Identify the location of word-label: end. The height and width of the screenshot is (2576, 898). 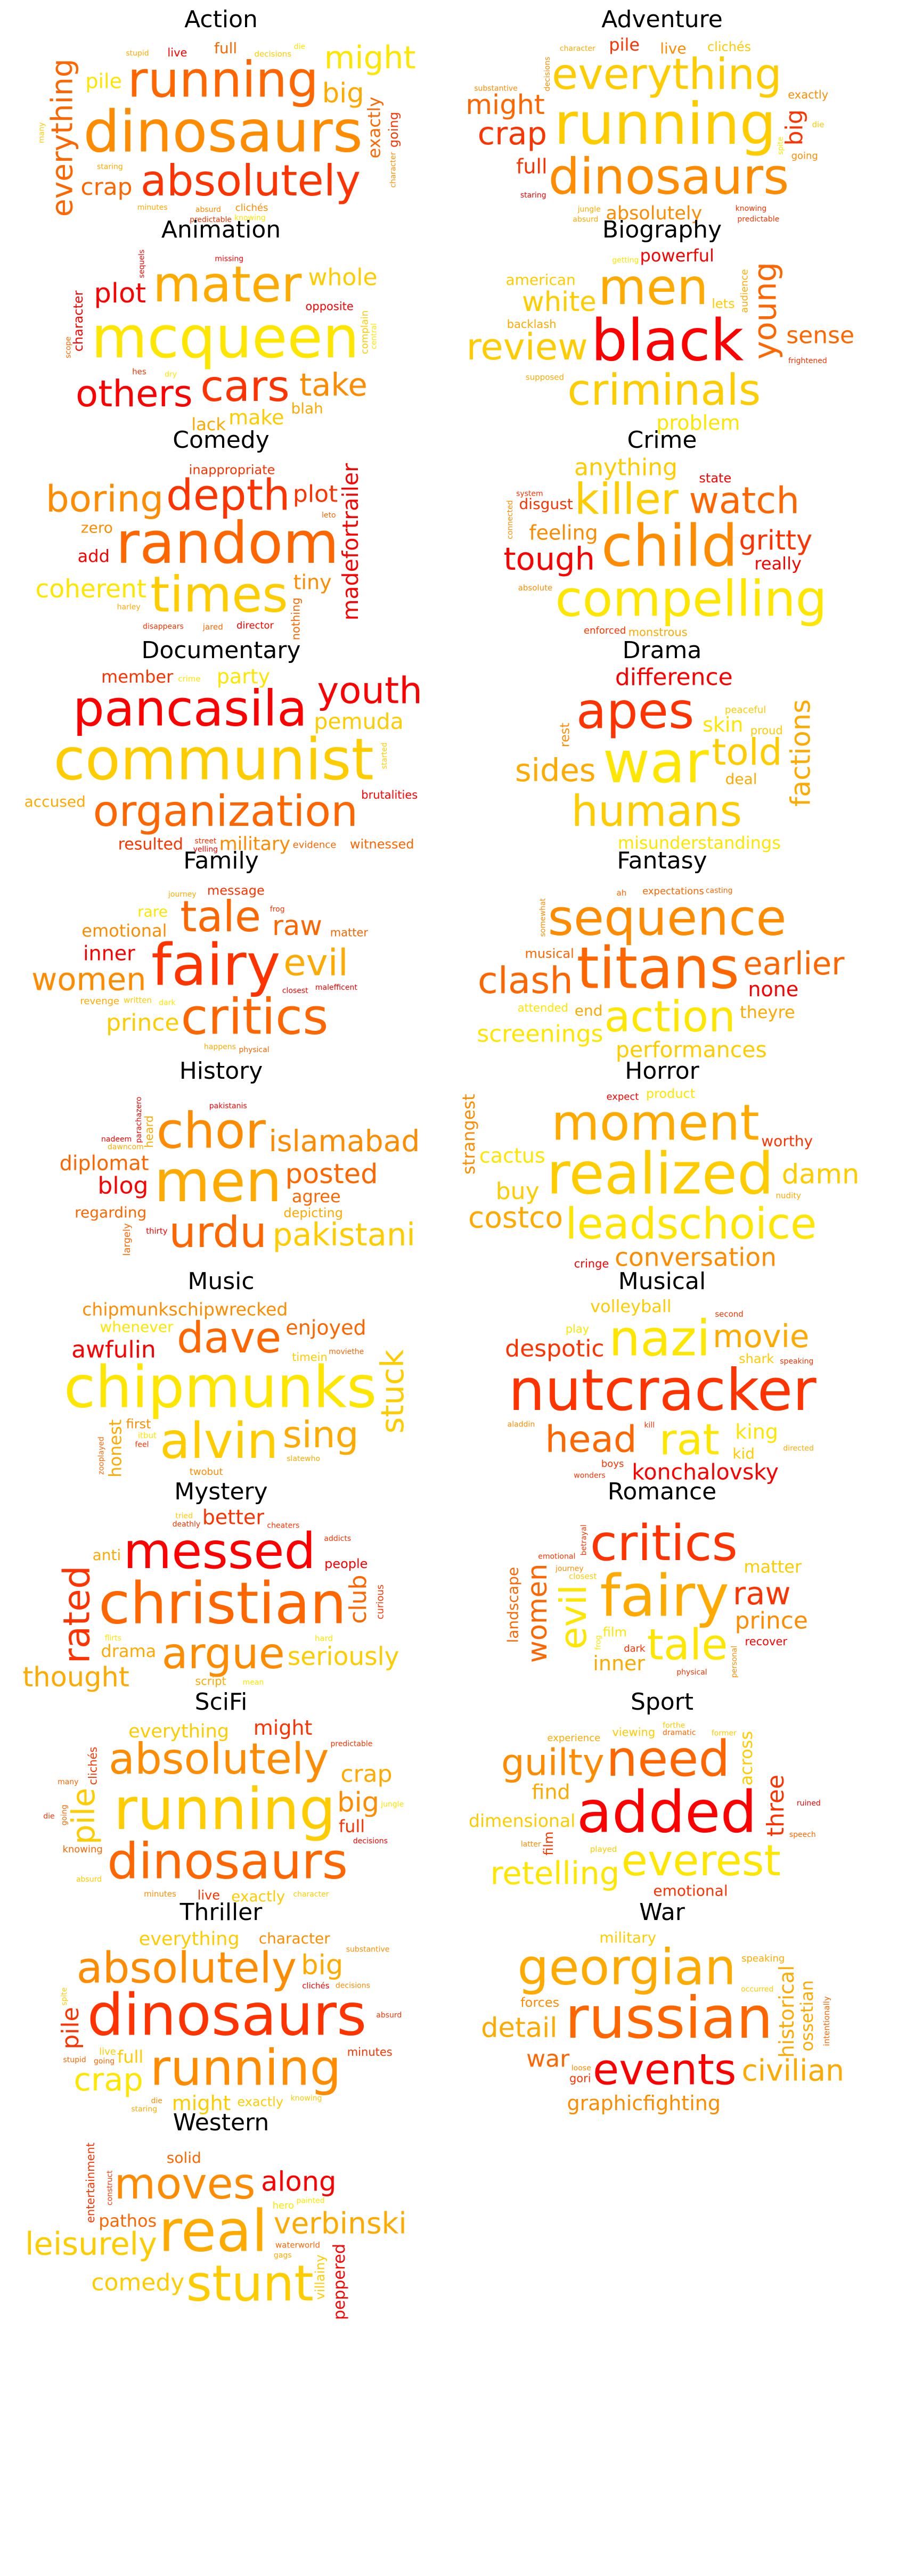
(589, 1010).